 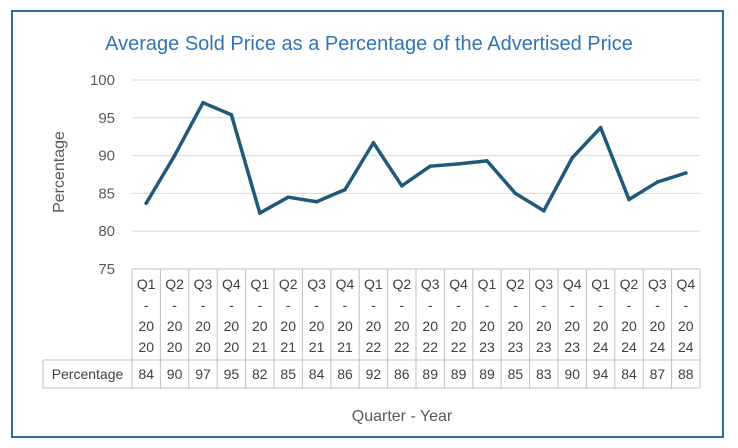 What do you see at coordinates (686, 374) in the screenshot?
I see `data-label: 88` at bounding box center [686, 374].